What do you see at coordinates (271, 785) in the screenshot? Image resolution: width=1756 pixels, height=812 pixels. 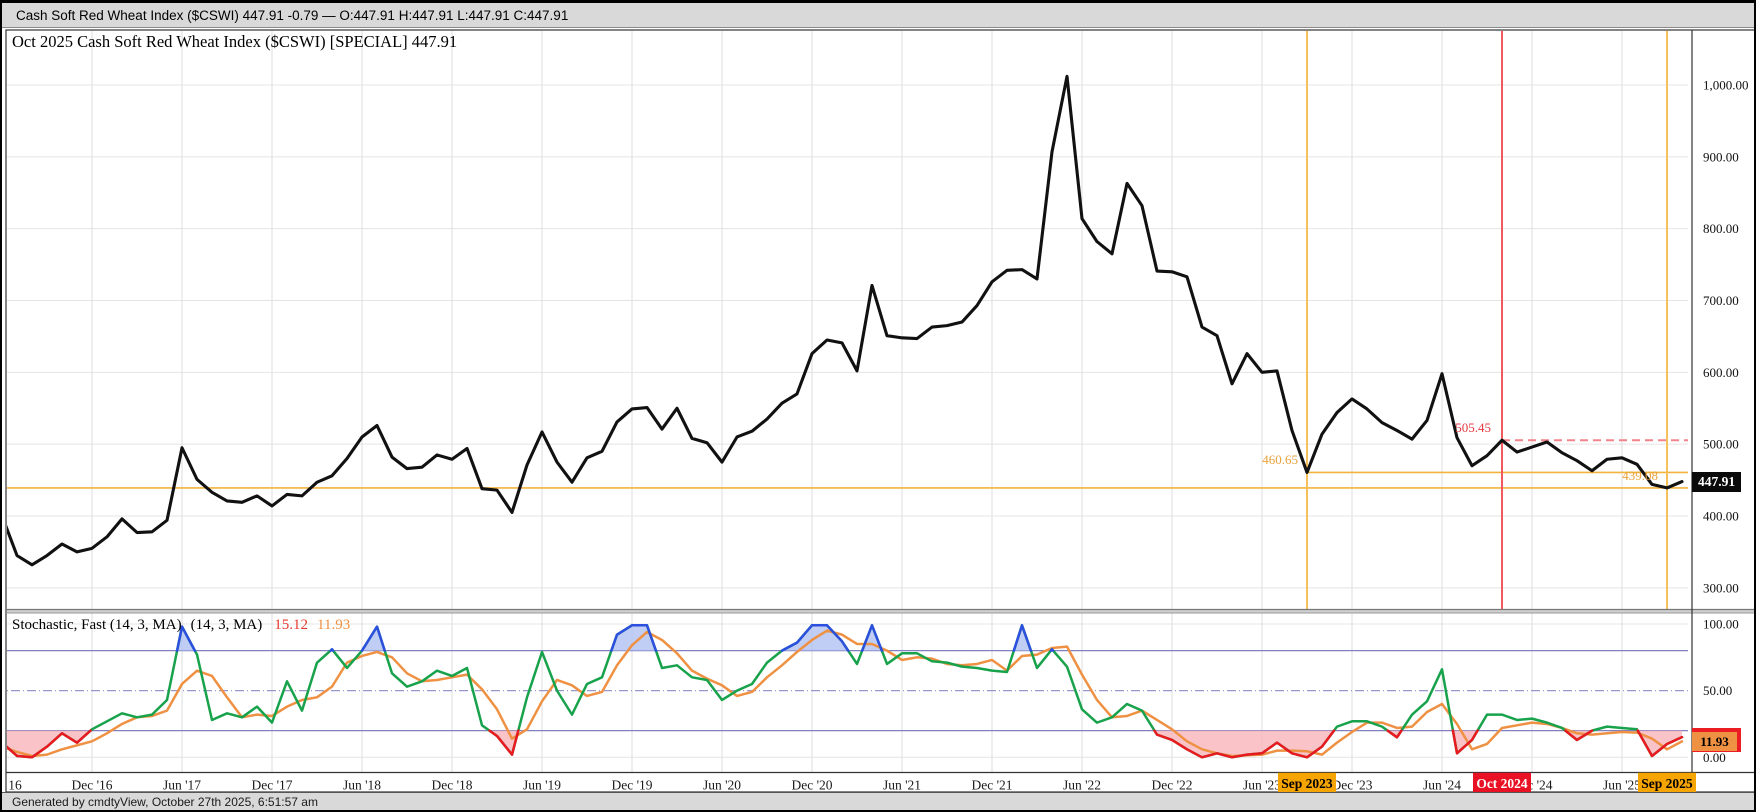 I see `x-axis-label: Dec '17` at bounding box center [271, 785].